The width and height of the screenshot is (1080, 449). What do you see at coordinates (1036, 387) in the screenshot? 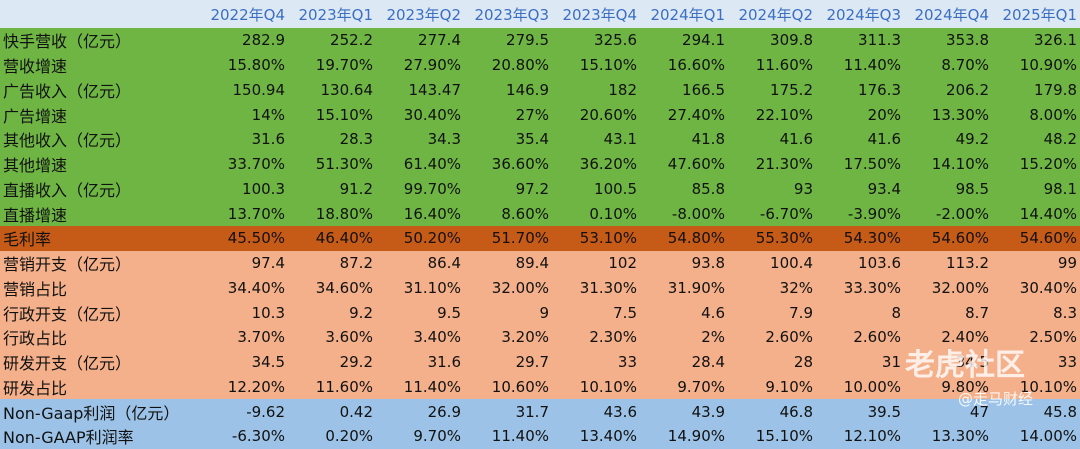
I see `value-cell: 10.10%` at bounding box center [1036, 387].